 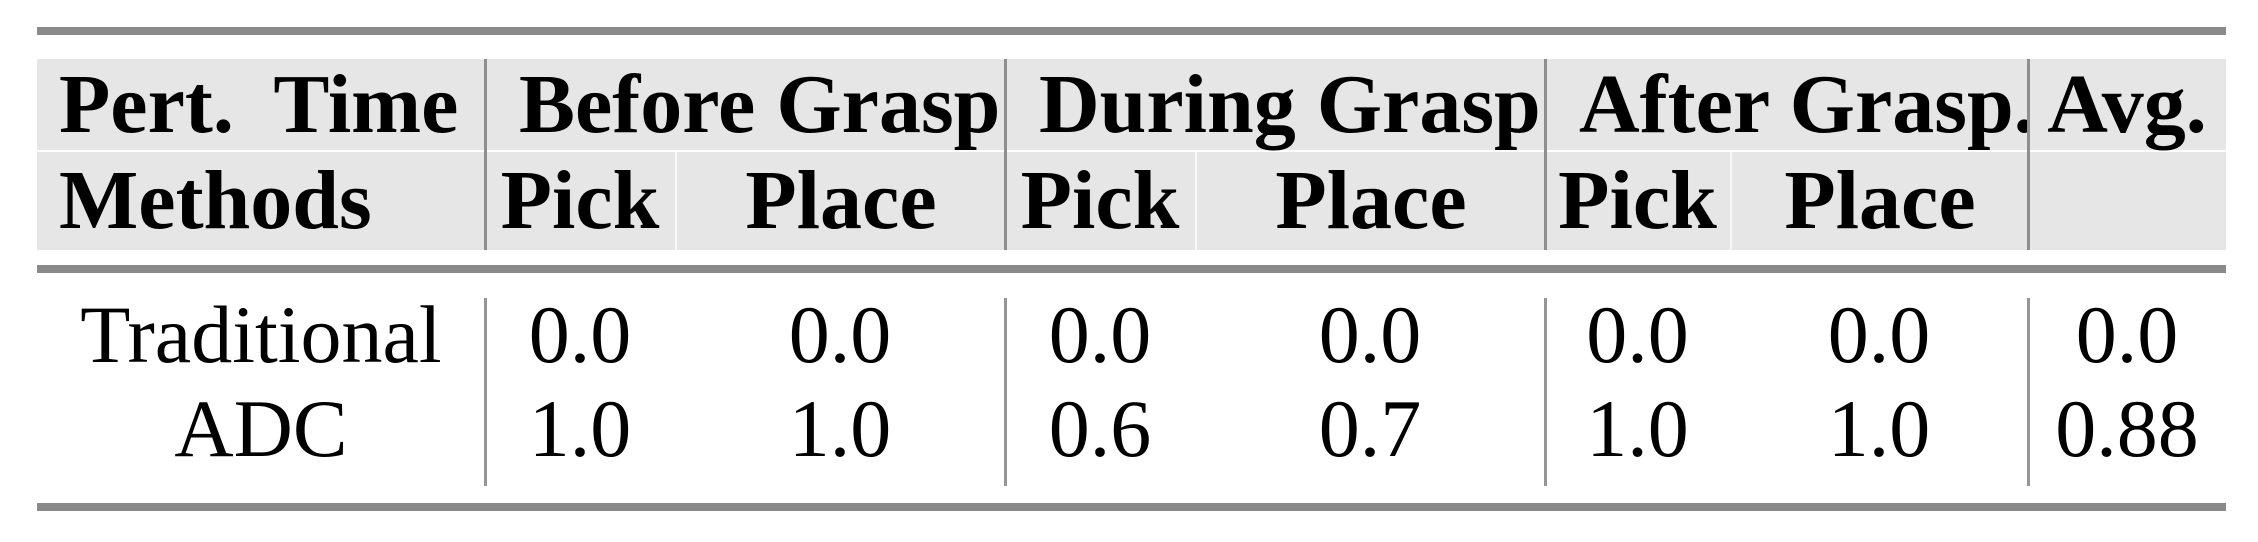 What do you see at coordinates (261, 104) in the screenshot?
I see `header-pert-time: Pert. Time` at bounding box center [261, 104].